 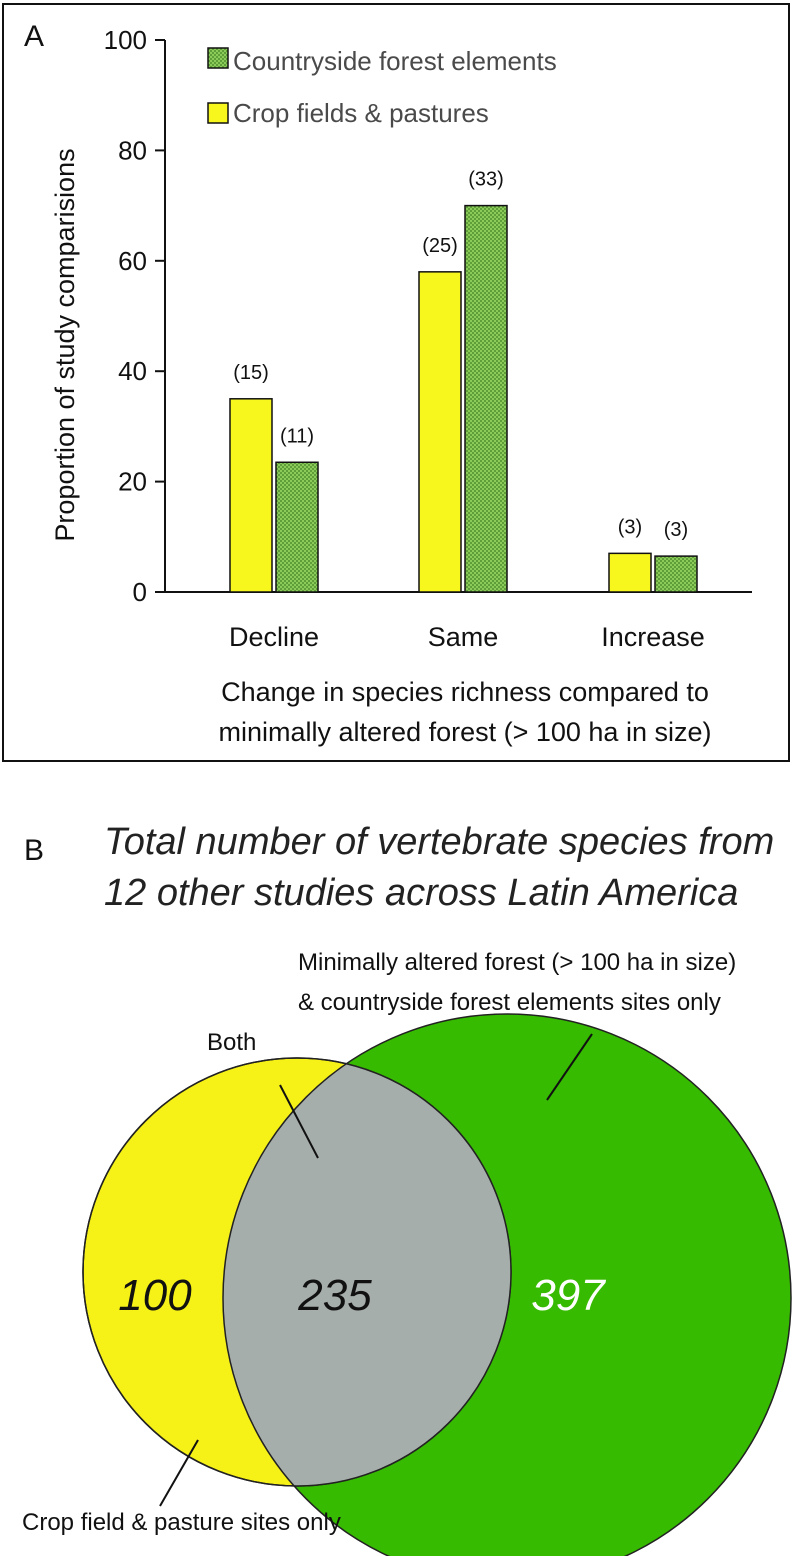 I want to click on bar-crop-fields-pastures-increase, so click(x=630, y=572).